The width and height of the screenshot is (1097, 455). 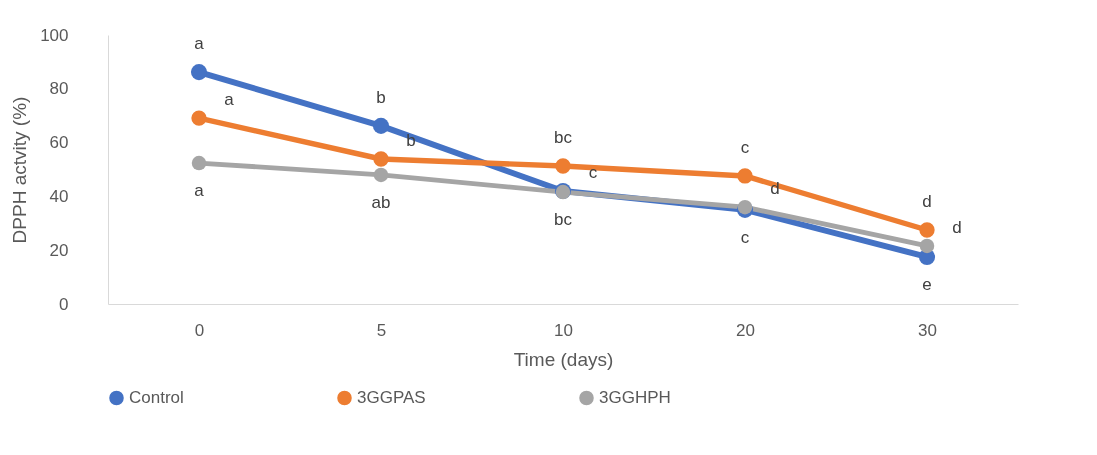 What do you see at coordinates (59, 143) in the screenshot?
I see `y-tick-label: 60` at bounding box center [59, 143].